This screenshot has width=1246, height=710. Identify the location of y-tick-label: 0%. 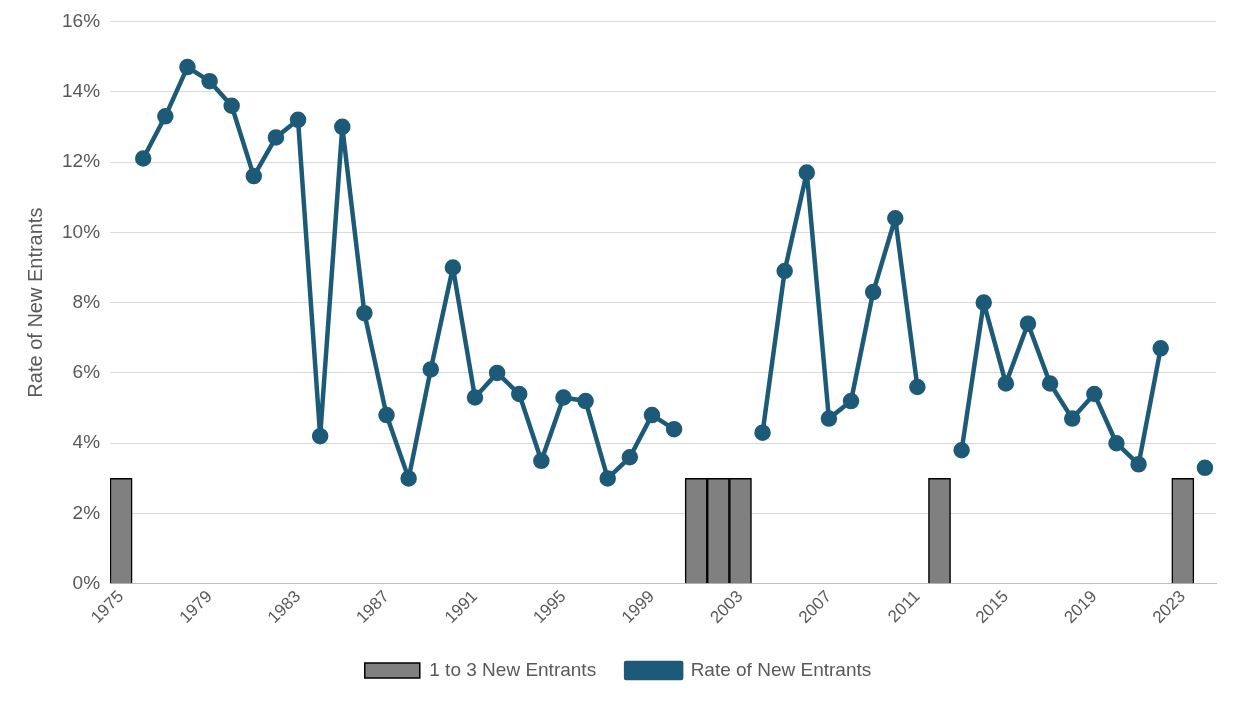
(86, 583).